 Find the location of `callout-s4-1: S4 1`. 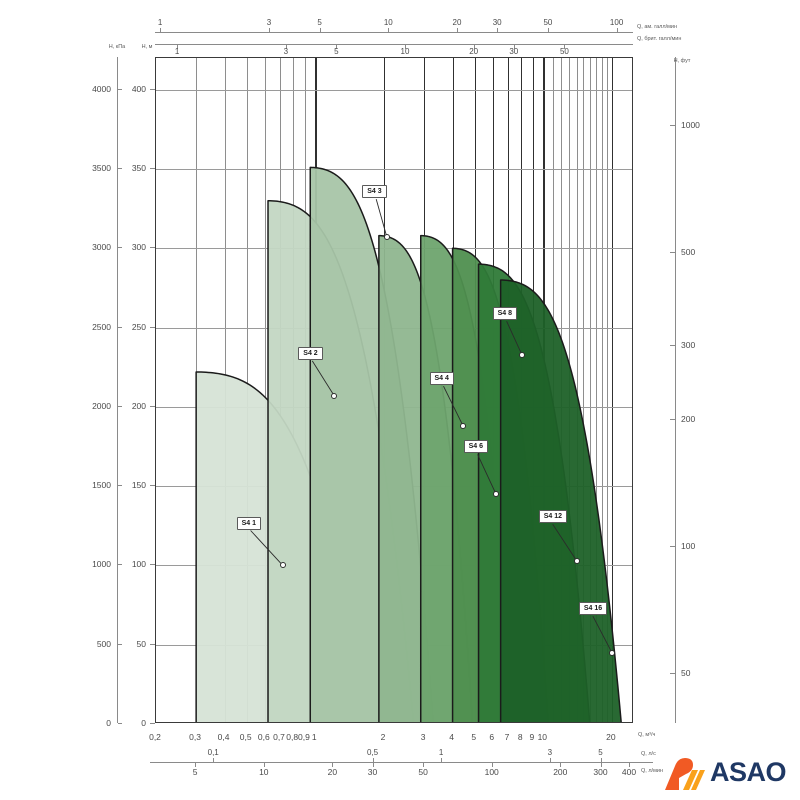

callout-s4-1: S4 1 is located at coordinates (248, 523).